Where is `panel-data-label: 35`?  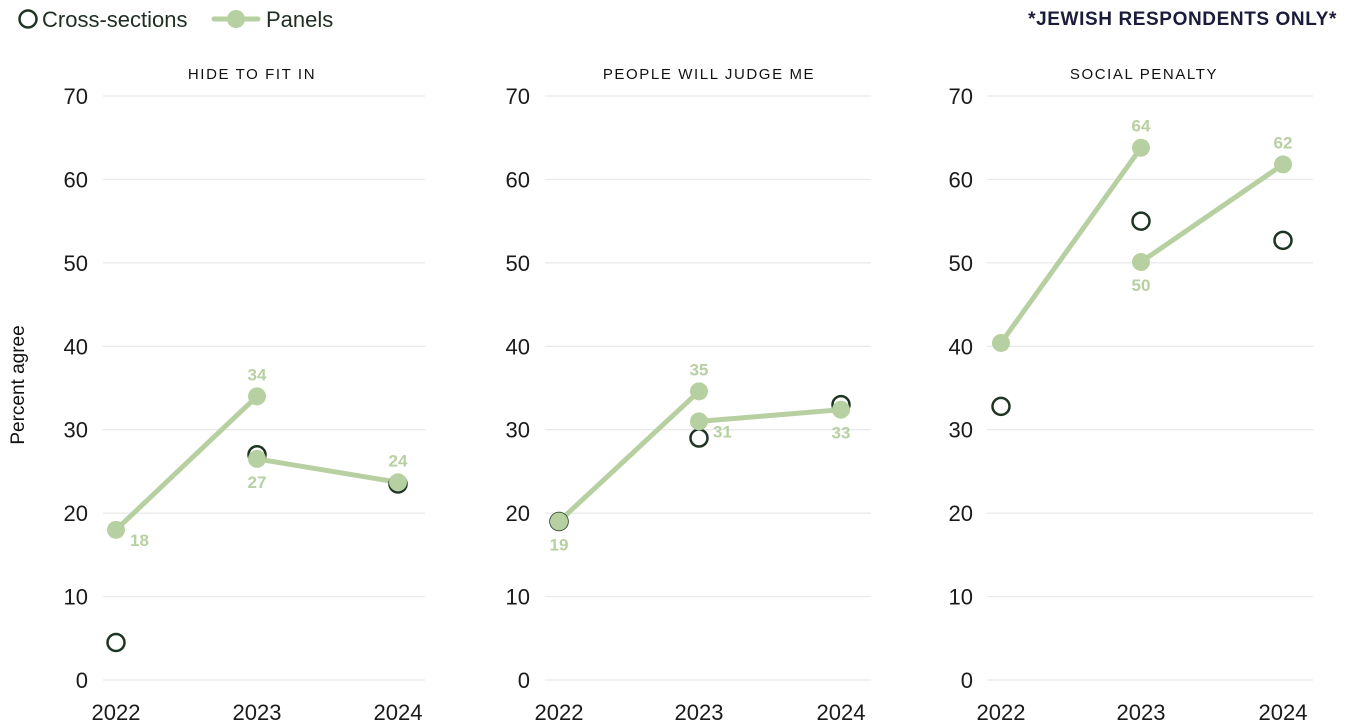 panel-data-label: 35 is located at coordinates (699, 369).